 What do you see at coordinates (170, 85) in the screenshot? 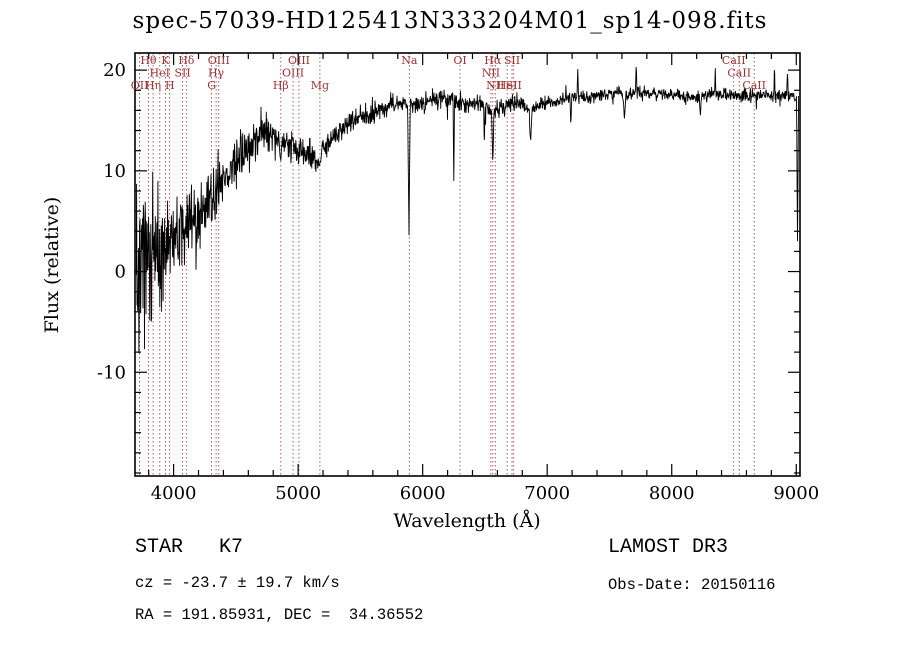
I see `spectral-line-label: H` at bounding box center [170, 85].